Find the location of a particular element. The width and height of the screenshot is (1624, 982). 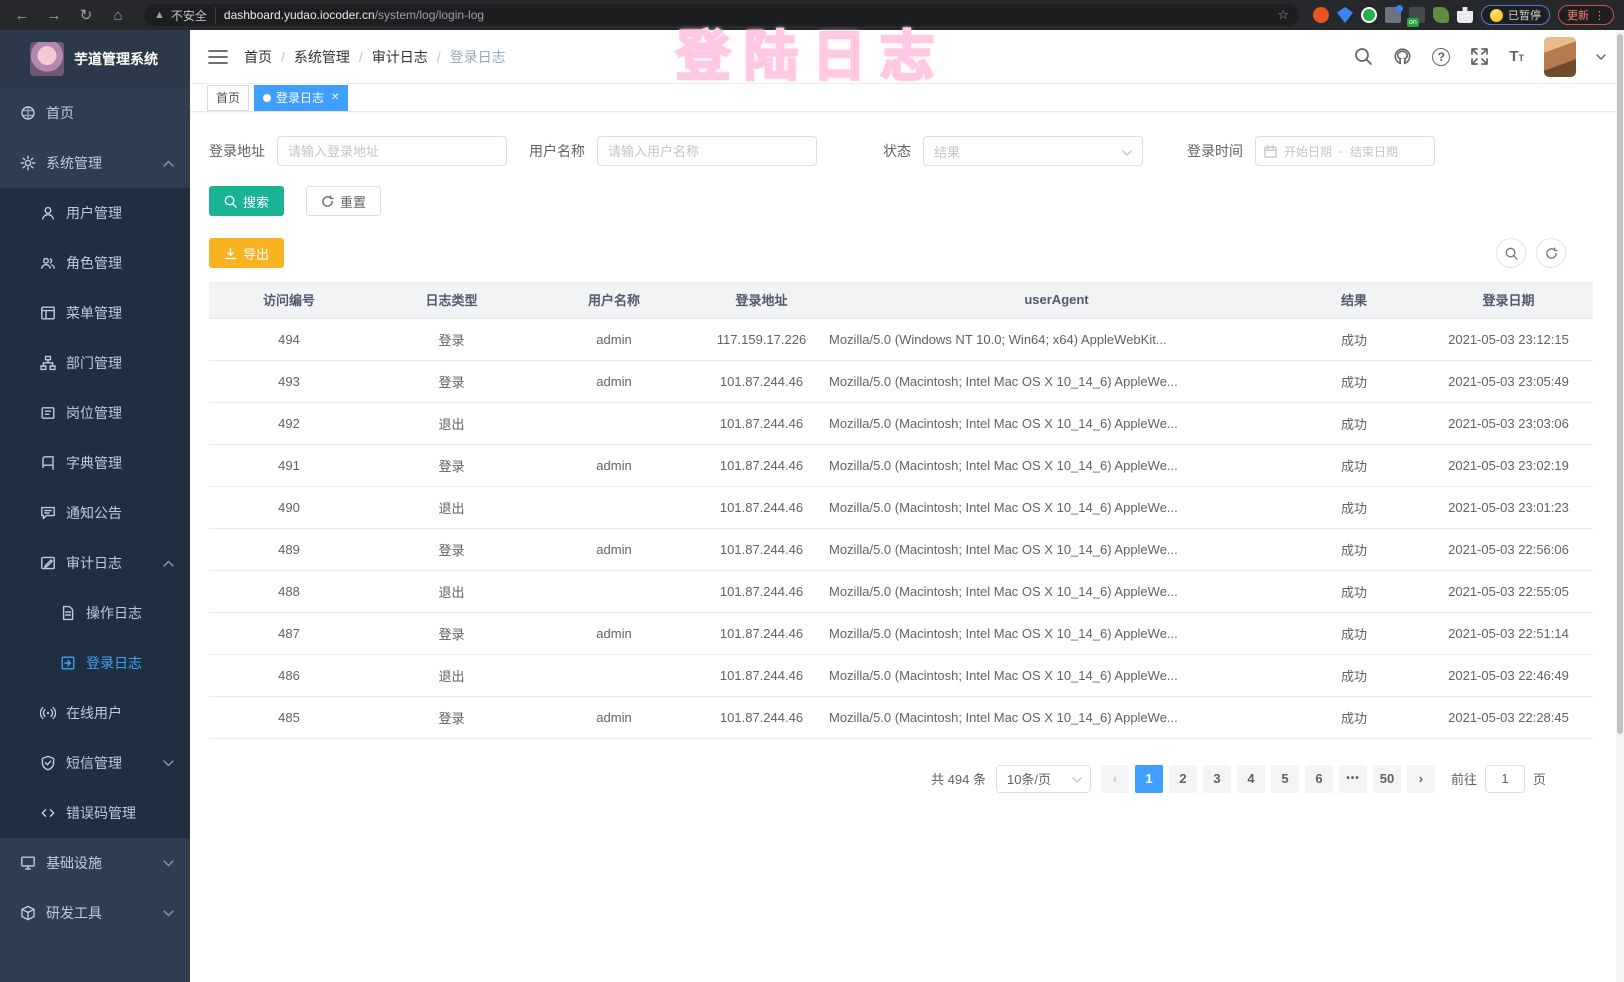

goto-label: 前往 is located at coordinates (1463, 779).